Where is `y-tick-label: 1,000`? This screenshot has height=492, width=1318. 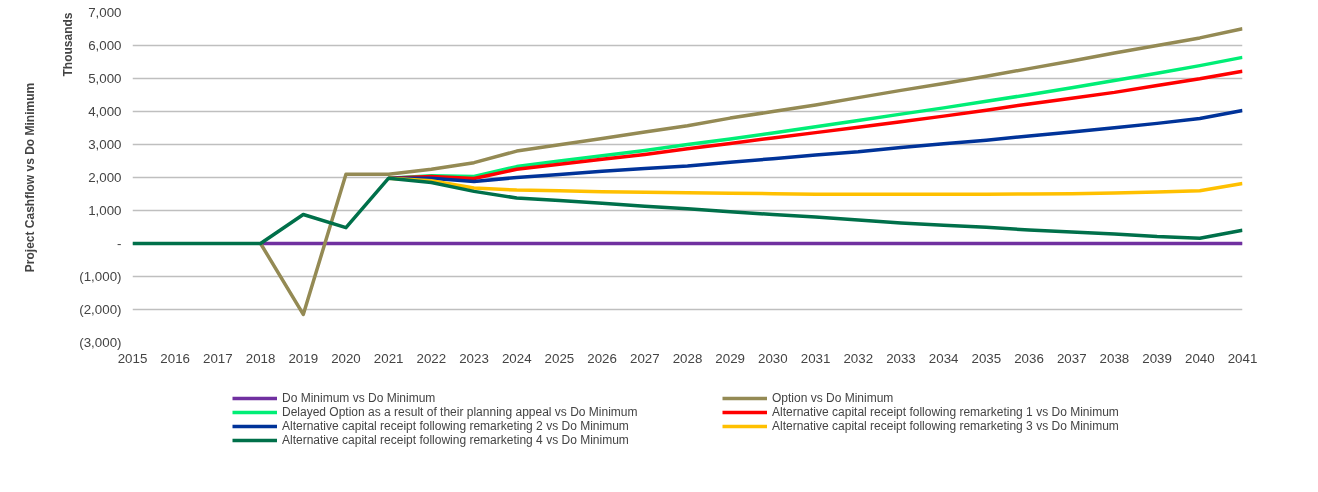
y-tick-label: 1,000 is located at coordinates (105, 210).